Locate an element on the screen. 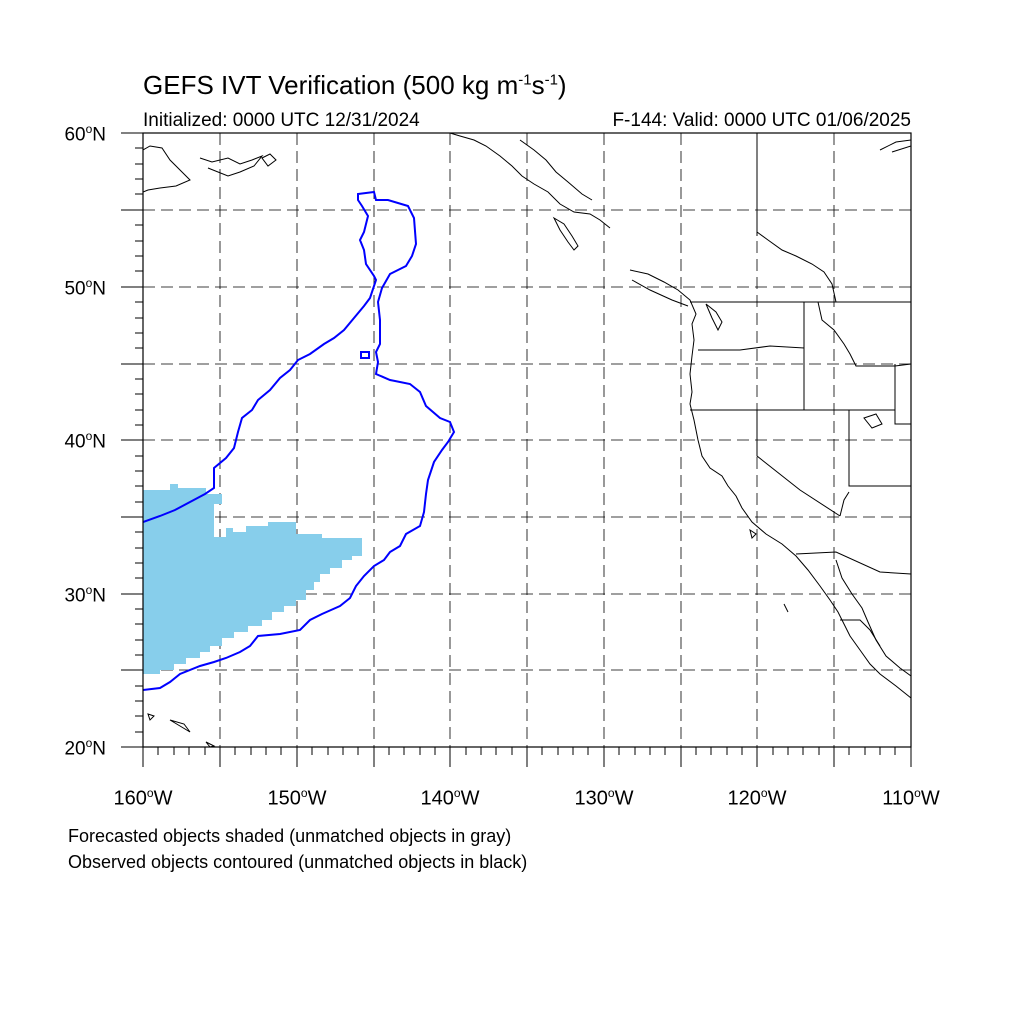  observed-contour is located at coordinates (299, 440).